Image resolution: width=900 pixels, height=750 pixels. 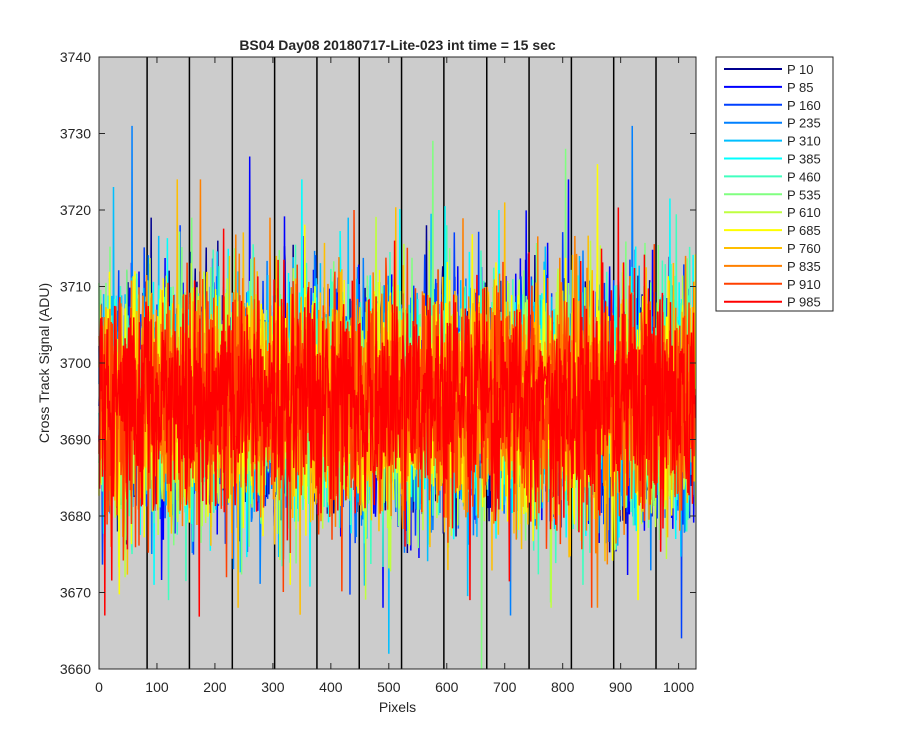 I want to click on legend-label: P 310, so click(x=804, y=141).